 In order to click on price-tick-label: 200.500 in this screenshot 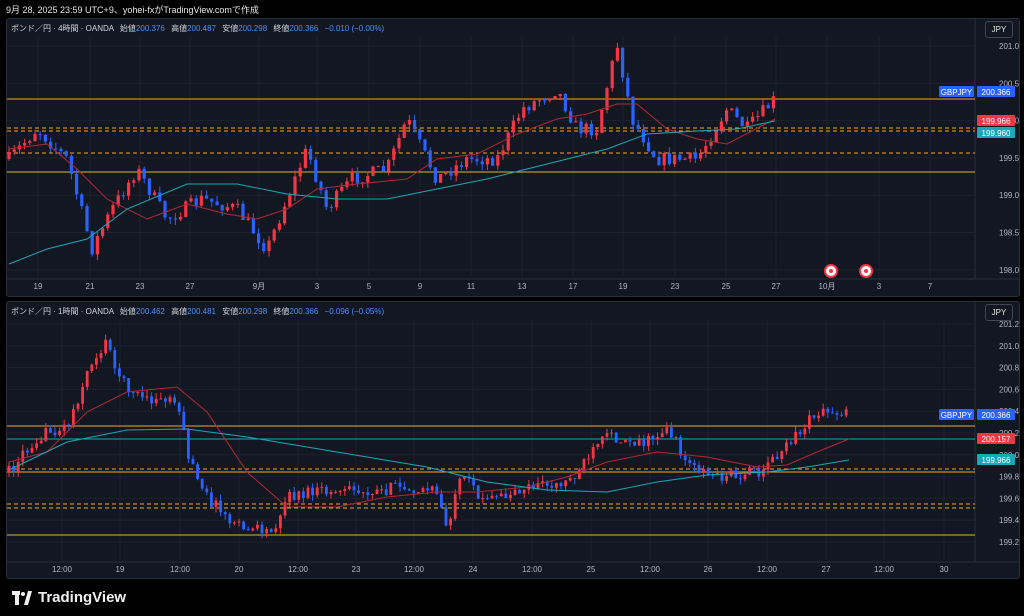, I will do `click(1009, 83)`.